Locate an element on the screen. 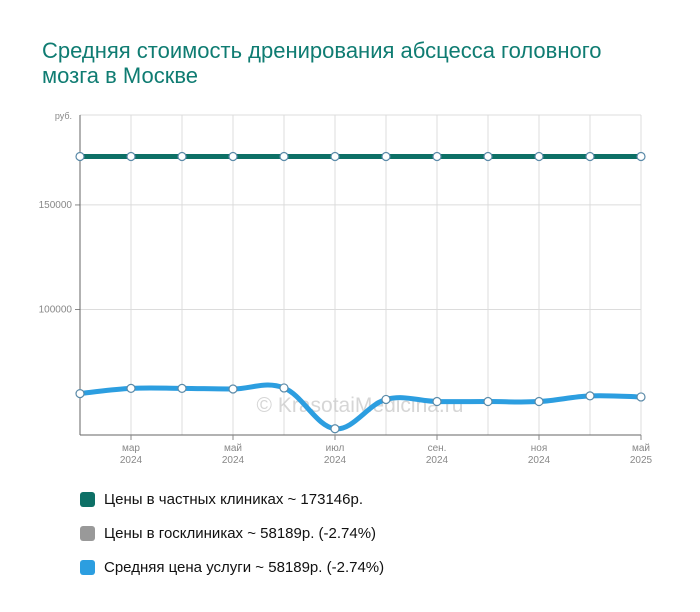 The height and width of the screenshot is (612, 700). x-tick-label-year: 2025 is located at coordinates (641, 460).